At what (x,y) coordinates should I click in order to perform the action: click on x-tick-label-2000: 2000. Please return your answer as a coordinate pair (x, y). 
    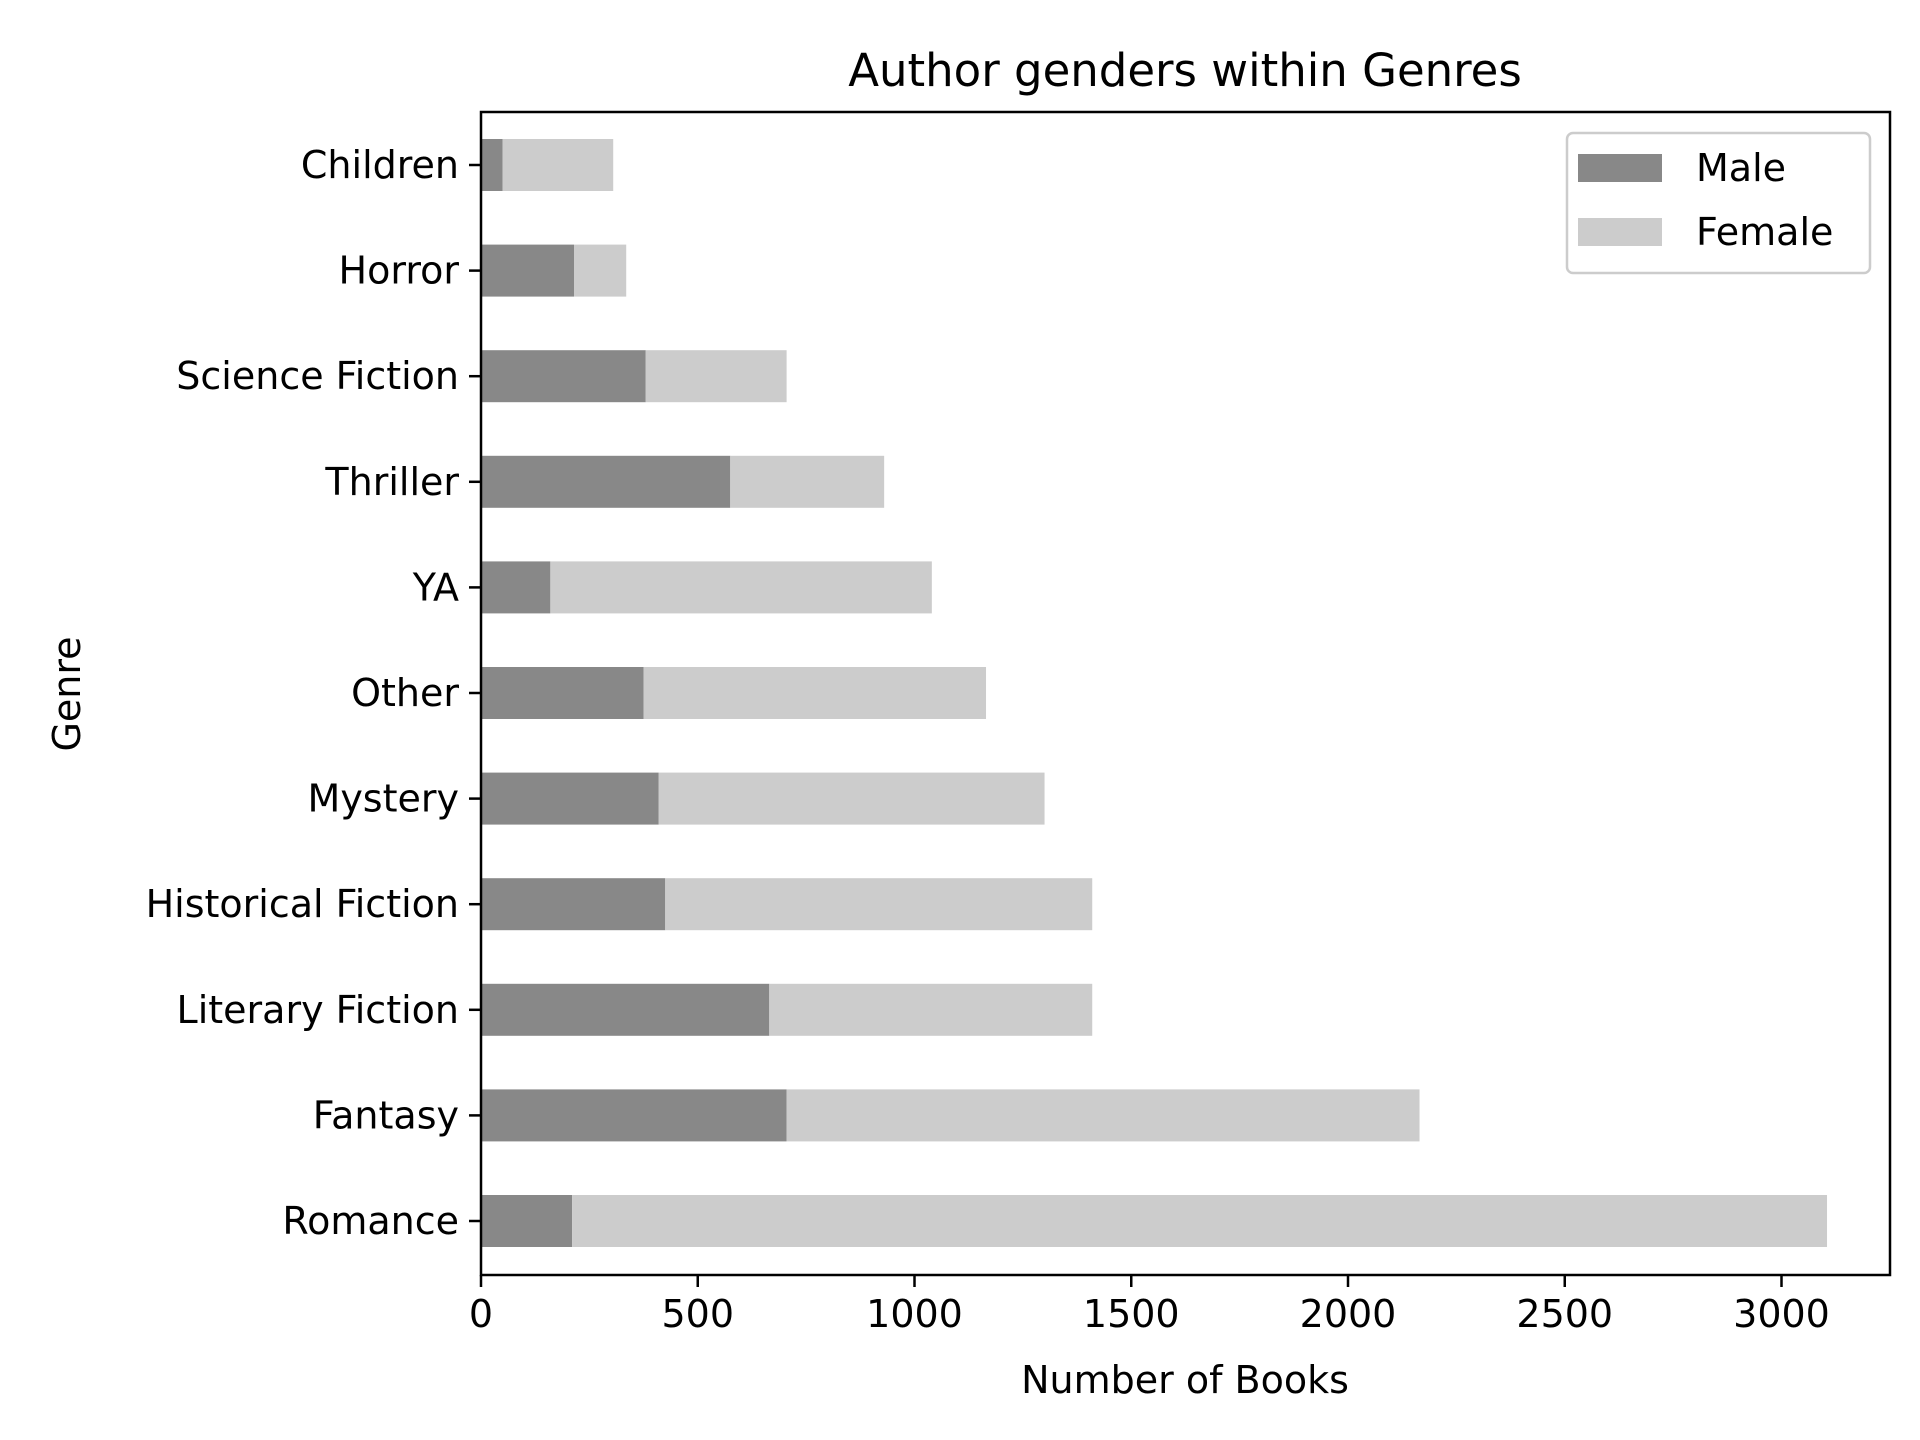
    Looking at the image, I should click on (1348, 1314).